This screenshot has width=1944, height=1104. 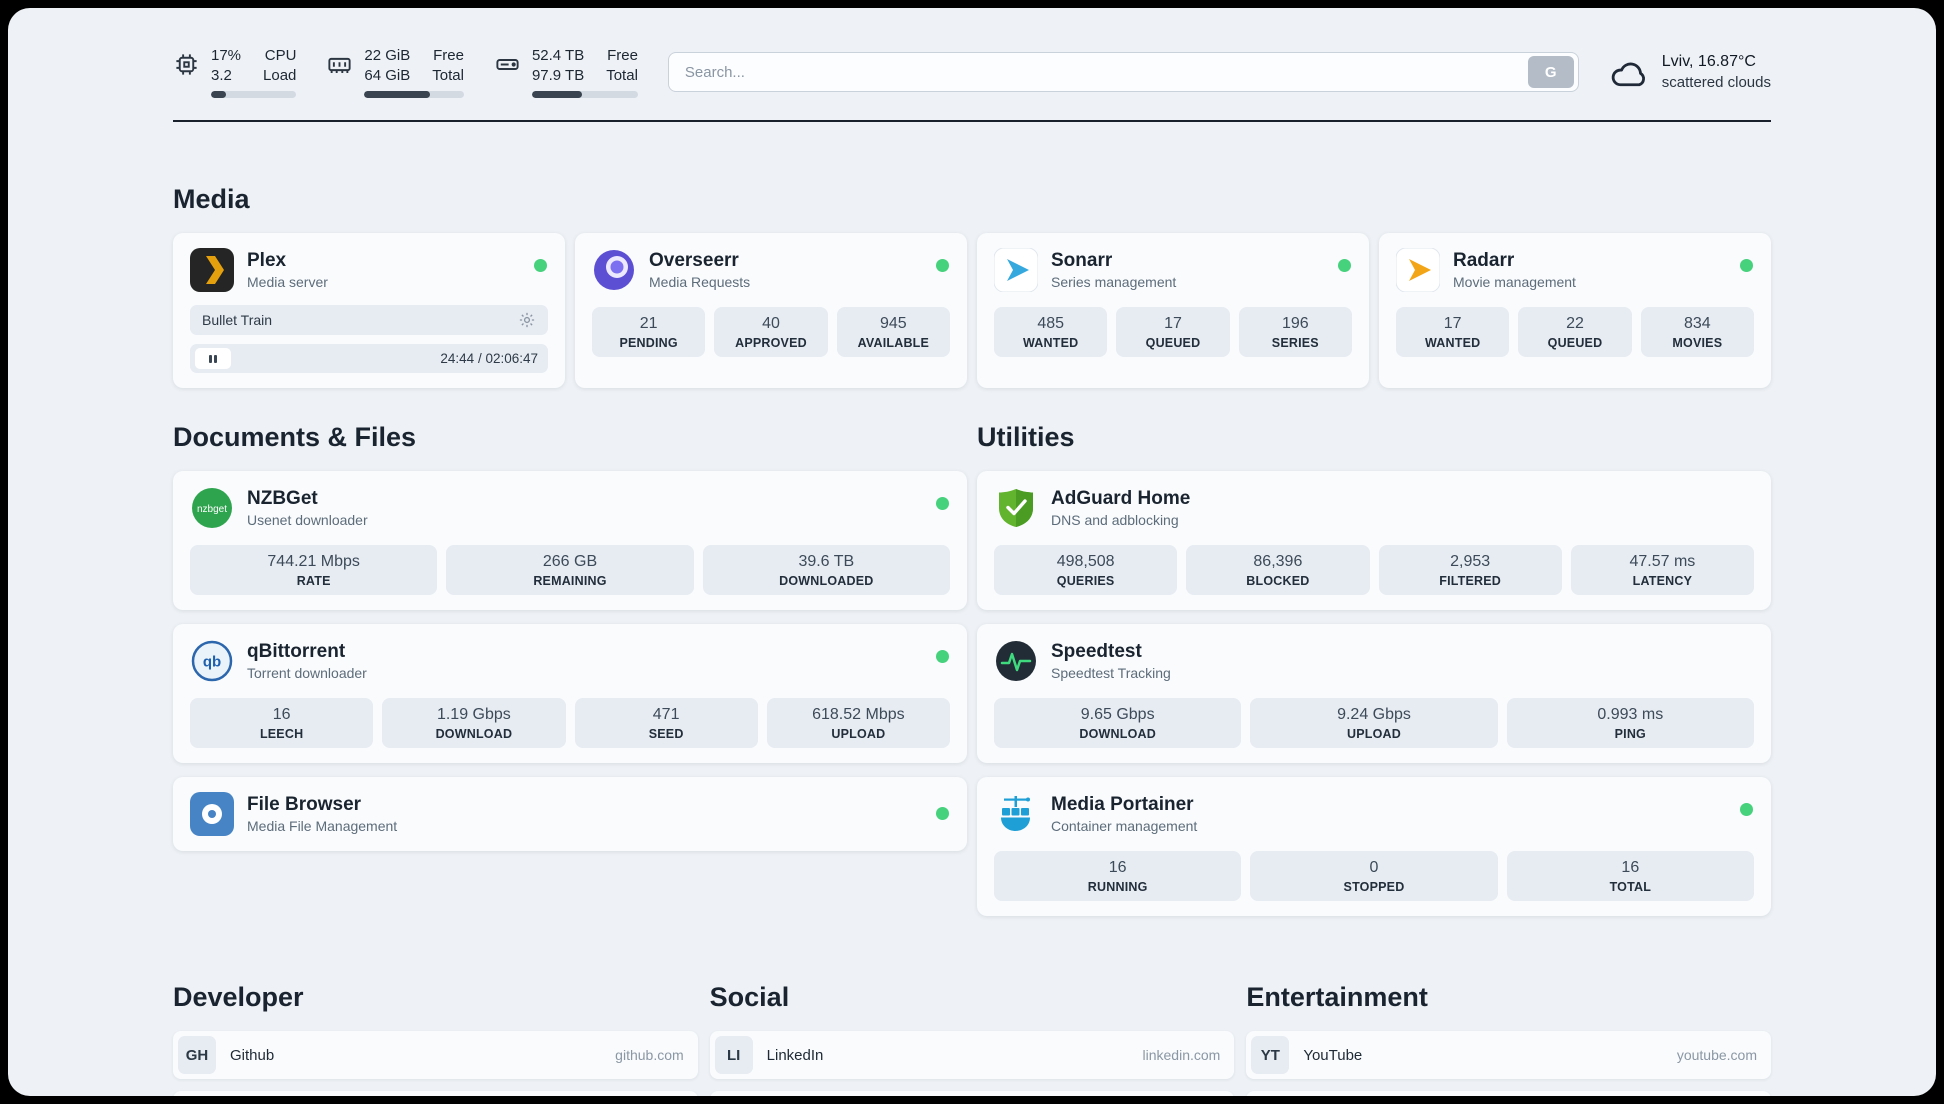 What do you see at coordinates (213, 358) in the screenshot?
I see `pause-icon` at bounding box center [213, 358].